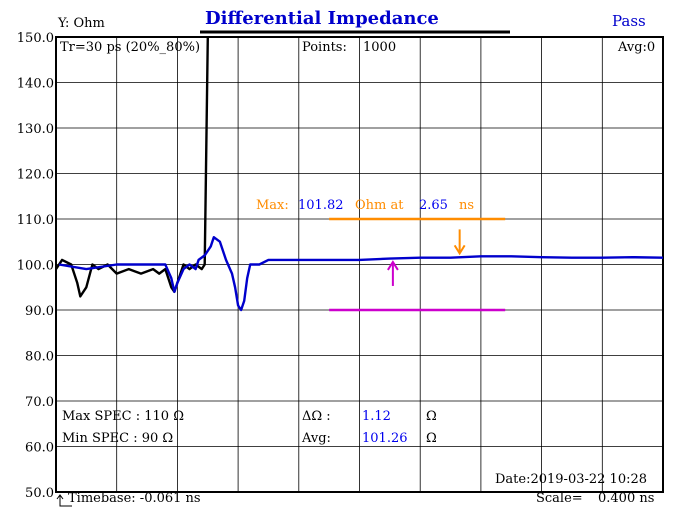 This screenshot has width=682, height=517. I want to click on scale-value: 0.400 ns, so click(626, 498).